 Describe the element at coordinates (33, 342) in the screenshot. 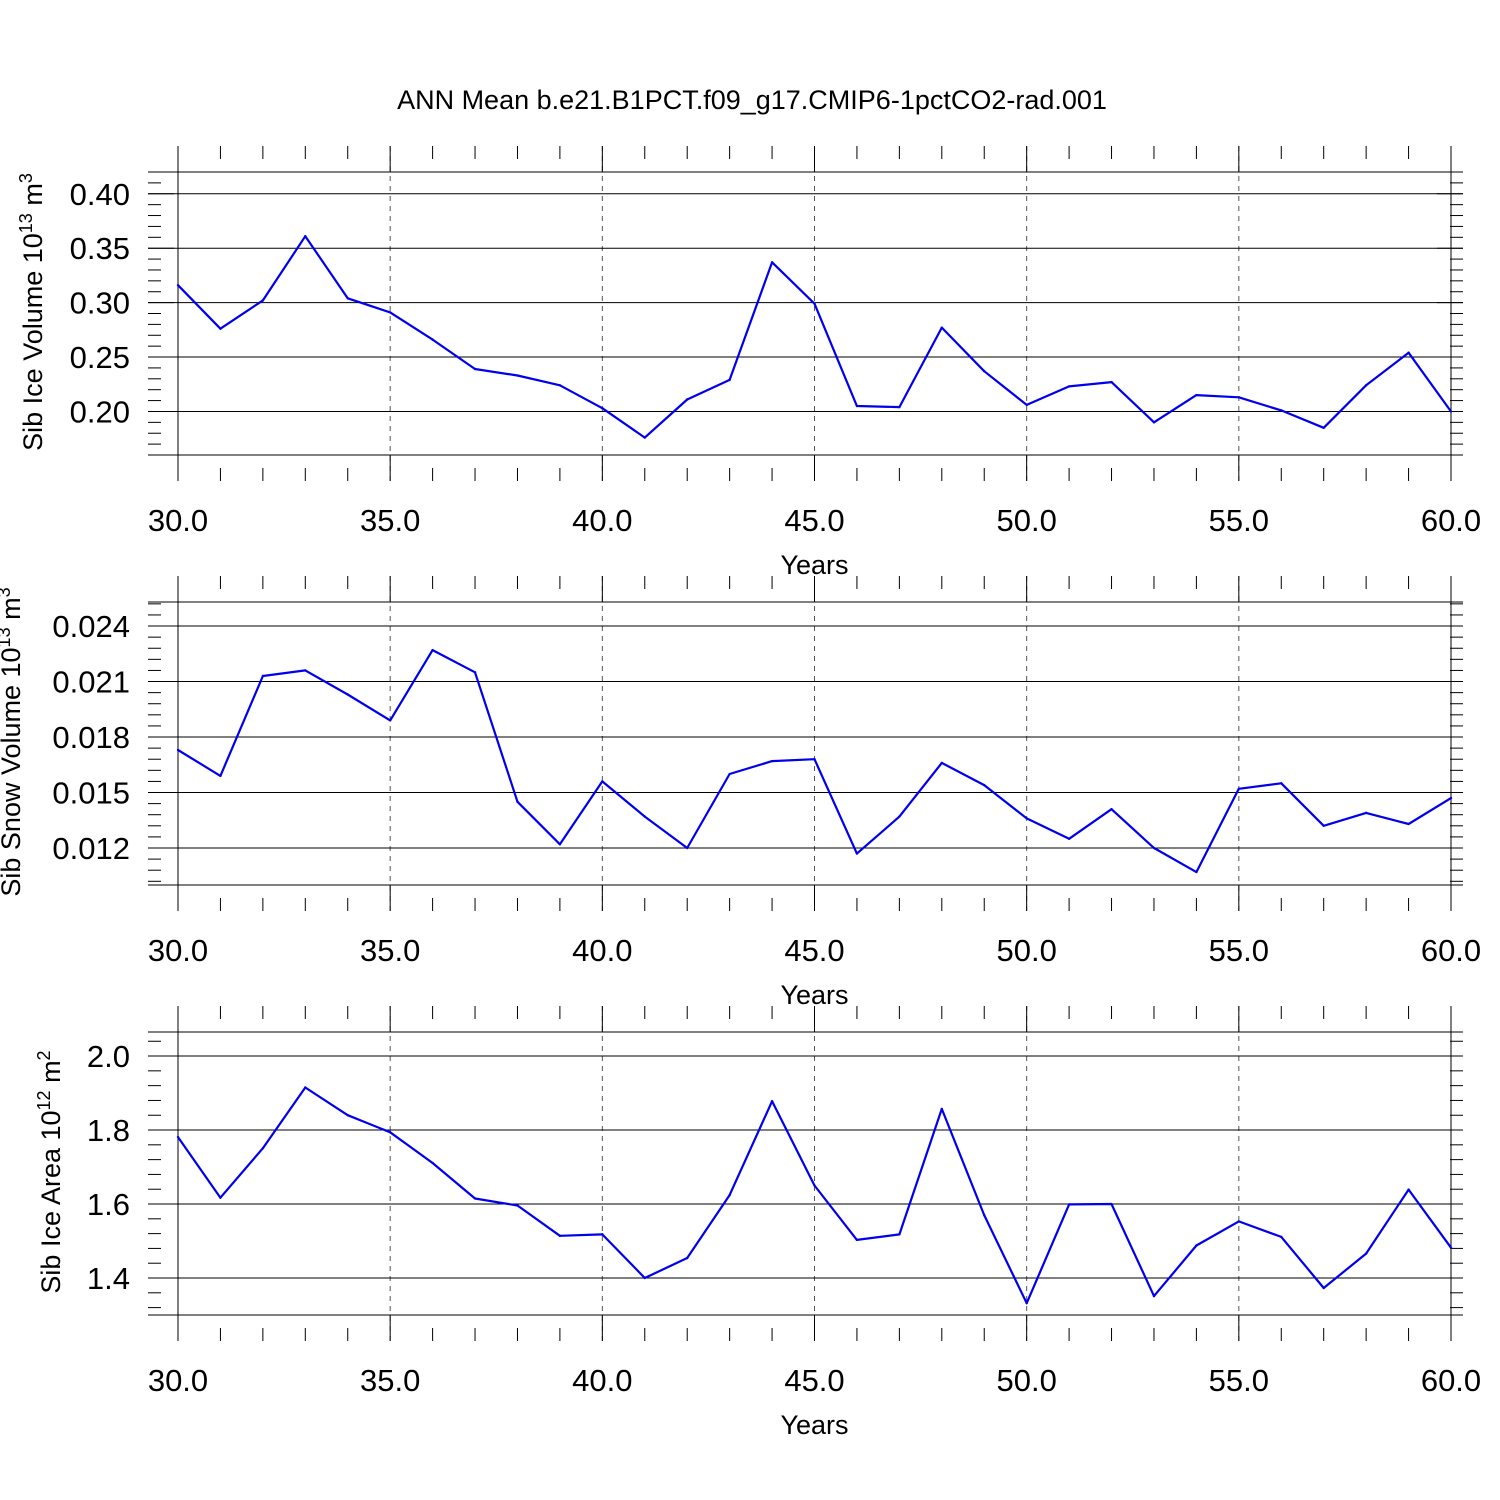

I see `y-axis-label-text: Sib Ice Volume 10` at that location.